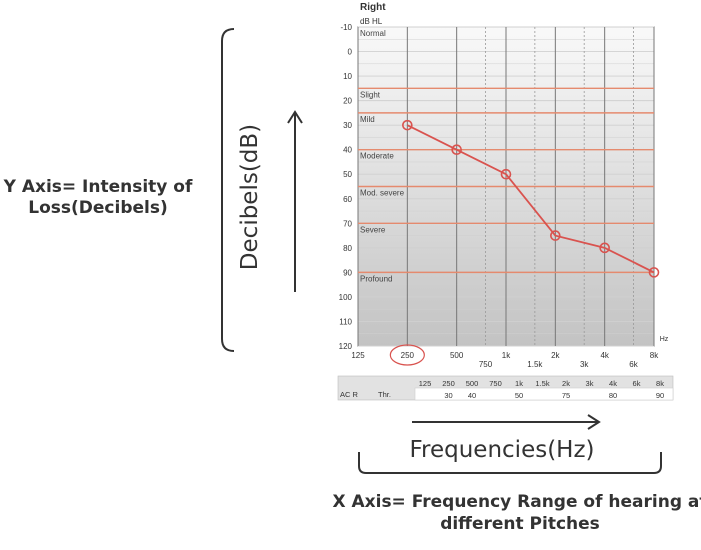 The image size is (701, 550). What do you see at coordinates (346, 346) in the screenshot?
I see `y-tick-label: 120` at bounding box center [346, 346].